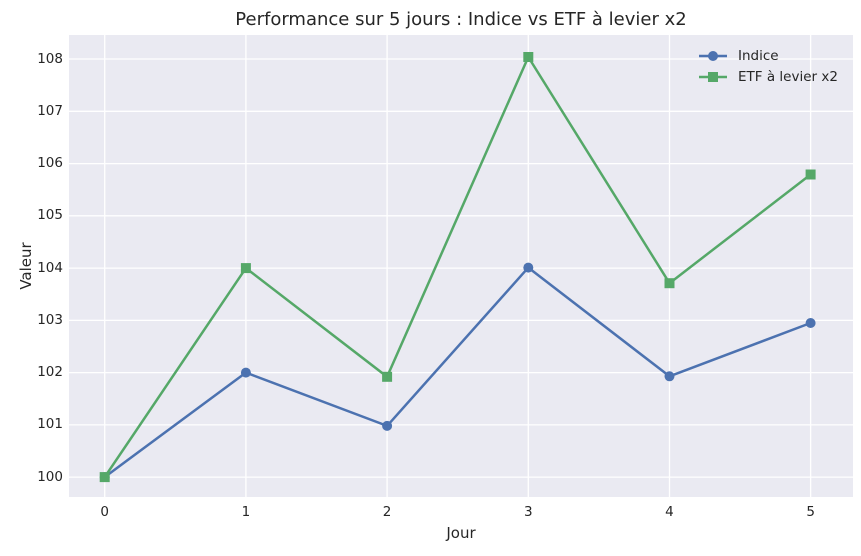 Image resolution: width=861 pixels, height=556 pixels. What do you see at coordinates (105, 512) in the screenshot?
I see `x-tick-label: 0` at bounding box center [105, 512].